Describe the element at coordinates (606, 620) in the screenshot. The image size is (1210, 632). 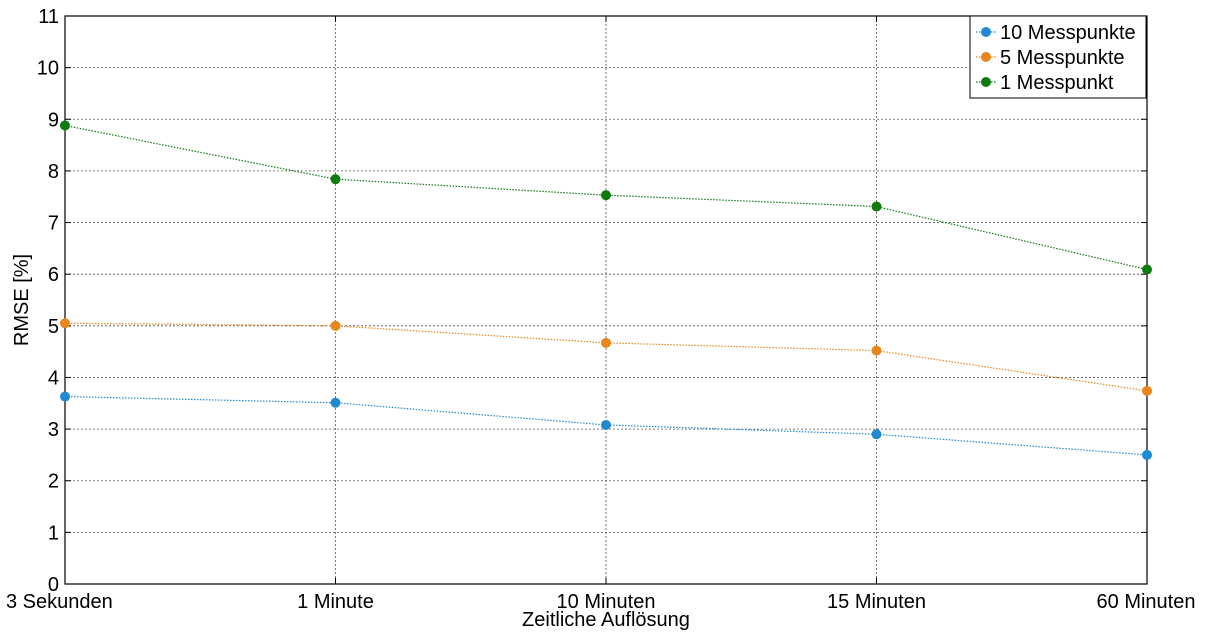
I see `x-axis-label: Zeitliche Auflösung` at that location.